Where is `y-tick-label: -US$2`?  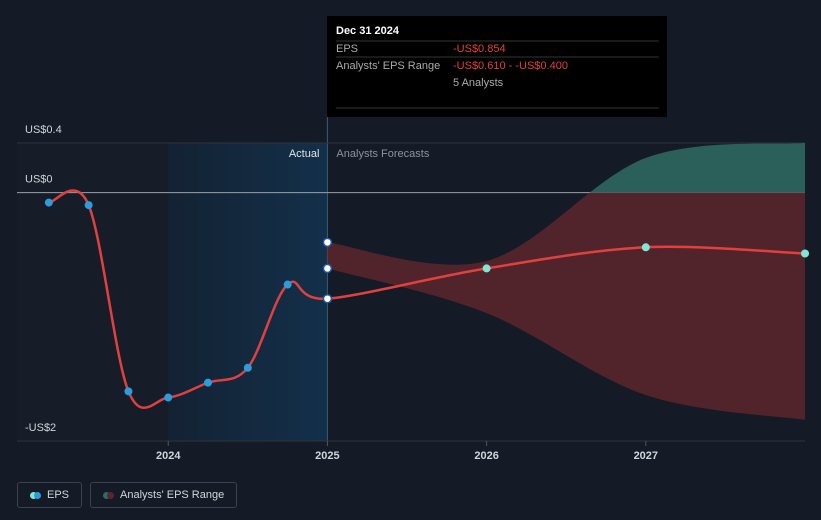 y-tick-label: -US$2 is located at coordinates (40, 428).